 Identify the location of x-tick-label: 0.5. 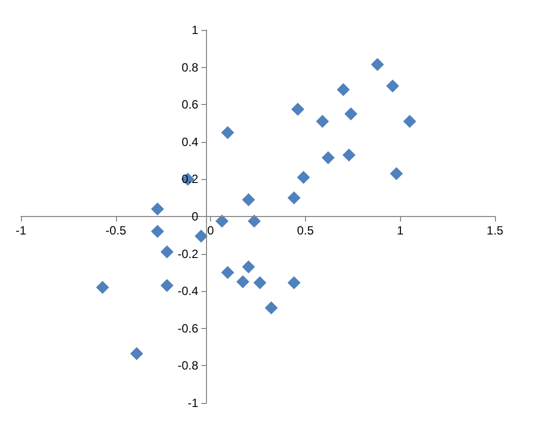
(305, 231).